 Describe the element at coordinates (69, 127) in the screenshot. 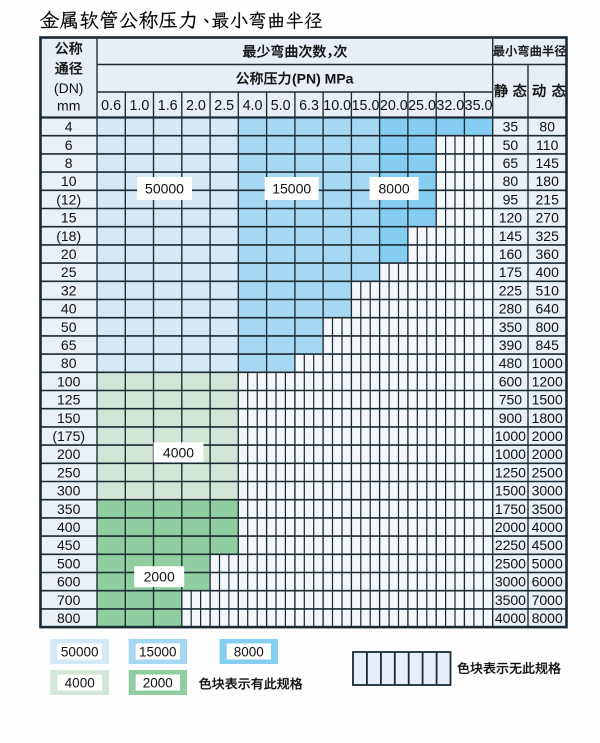

I see `svg-text: 4` at that location.